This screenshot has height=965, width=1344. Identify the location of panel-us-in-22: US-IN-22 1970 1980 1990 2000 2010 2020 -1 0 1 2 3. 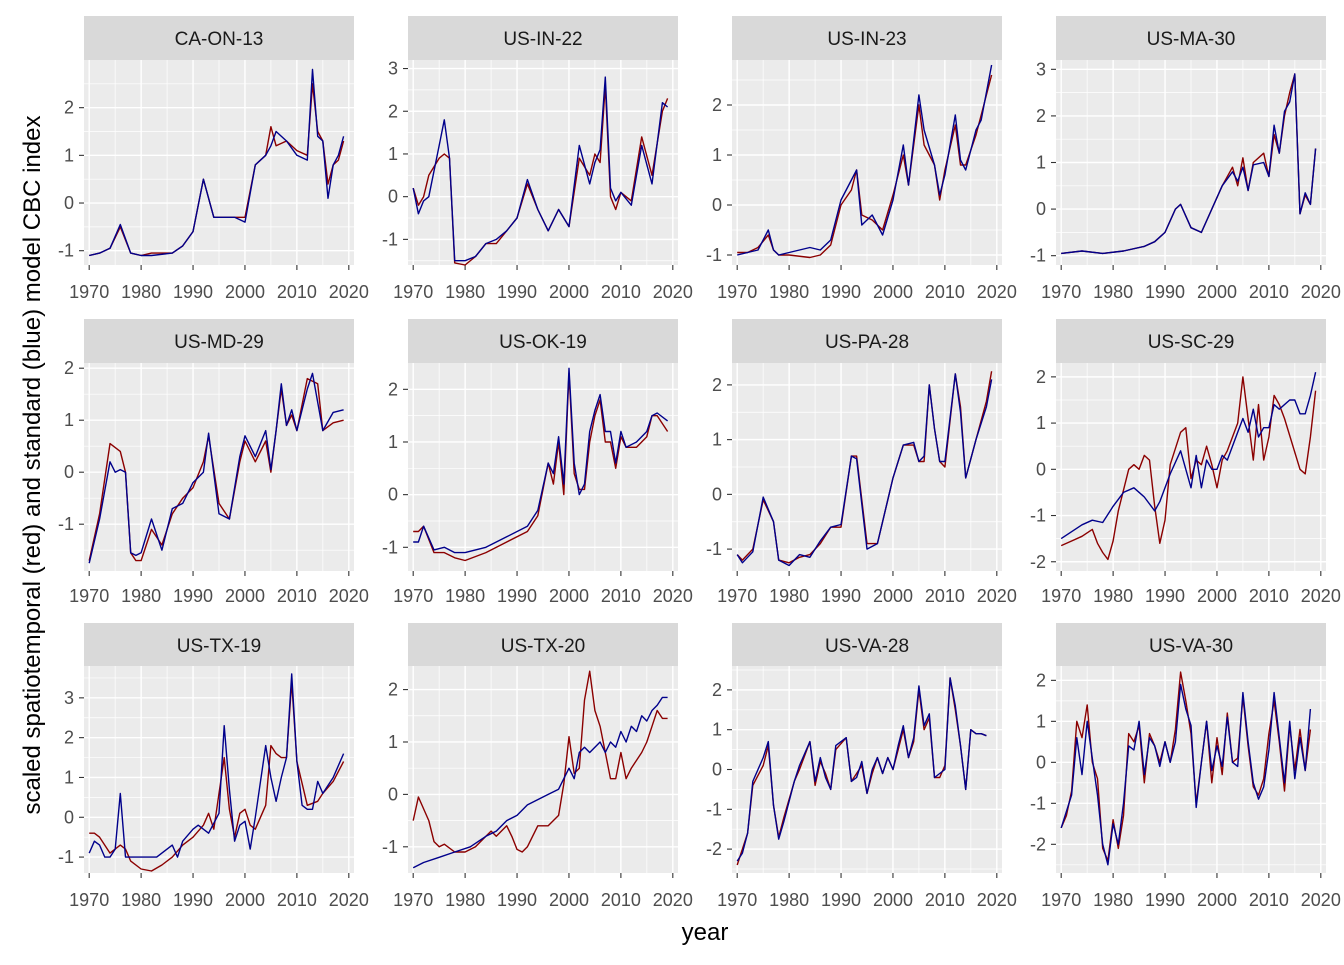
(537, 159).